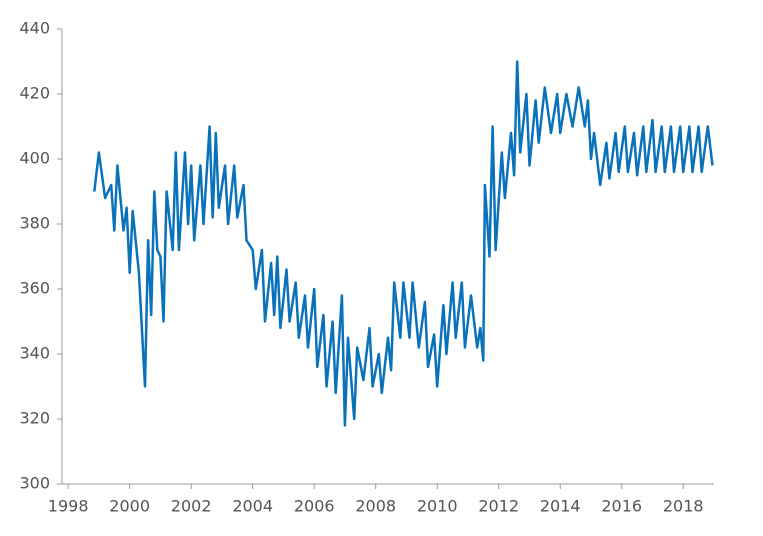 Image resolution: width=763 pixels, height=536 pixels. What do you see at coordinates (34, 418) in the screenshot?
I see `y-tick-label: 320` at bounding box center [34, 418].